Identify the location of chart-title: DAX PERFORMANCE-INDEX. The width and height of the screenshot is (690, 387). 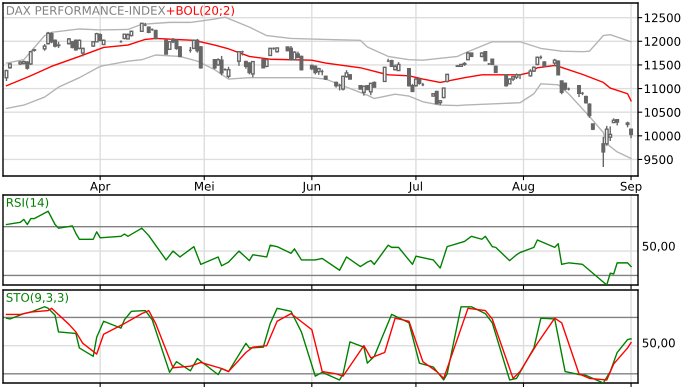
(86, 10).